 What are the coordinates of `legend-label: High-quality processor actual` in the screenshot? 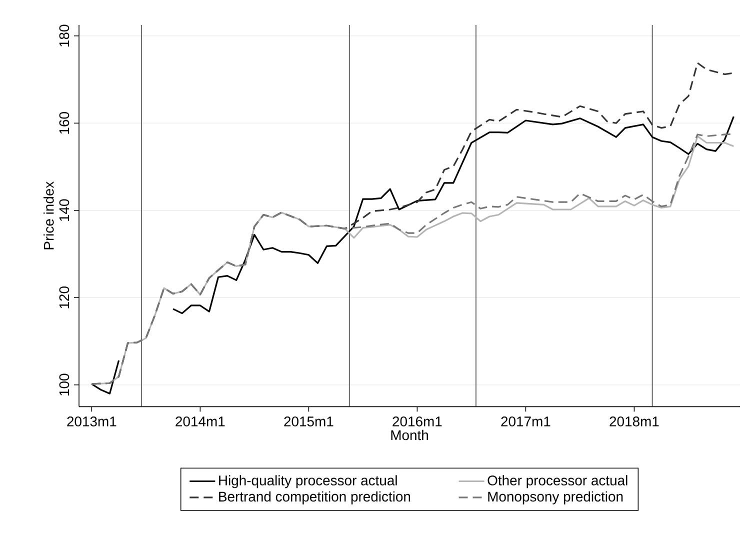 It's located at (308, 481).